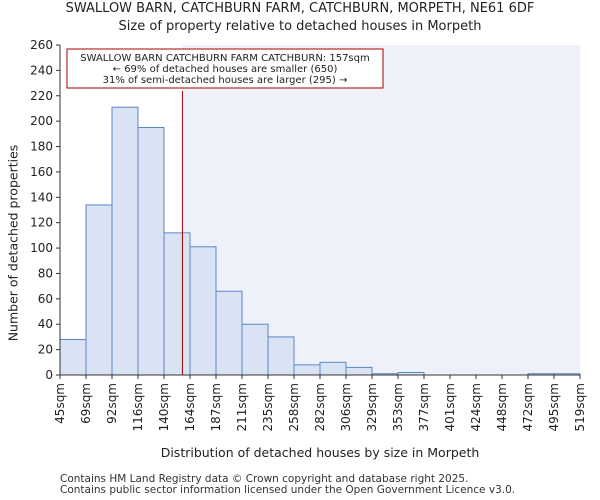 The image size is (600, 500). What do you see at coordinates (502, 407) in the screenshot?
I see `x-tick-label-448sqm: 448sqm` at bounding box center [502, 407].